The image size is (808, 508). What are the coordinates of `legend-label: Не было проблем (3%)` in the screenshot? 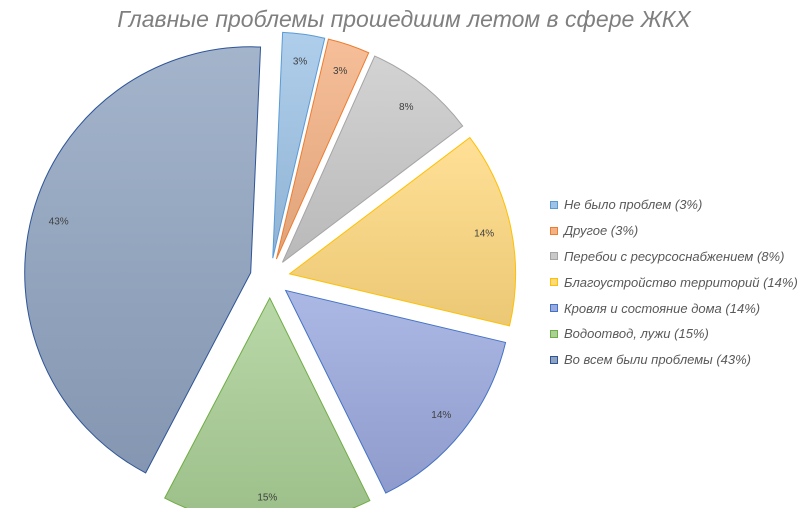 It's located at (633, 205).